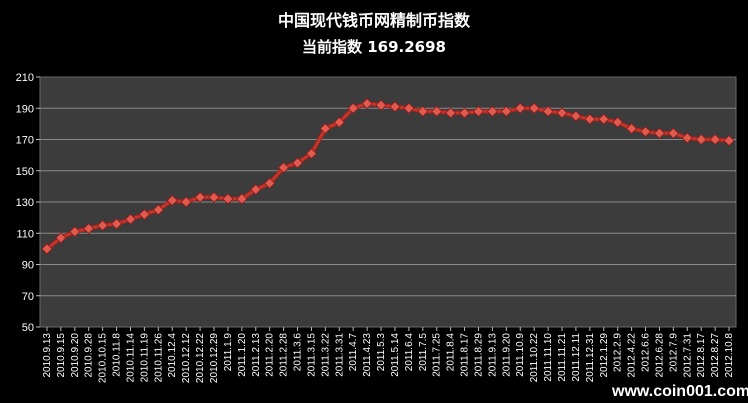 The height and width of the screenshot is (403, 748). Describe the element at coordinates (381, 352) in the screenshot. I see `x-tick-label: 2011.5.3` at that location.